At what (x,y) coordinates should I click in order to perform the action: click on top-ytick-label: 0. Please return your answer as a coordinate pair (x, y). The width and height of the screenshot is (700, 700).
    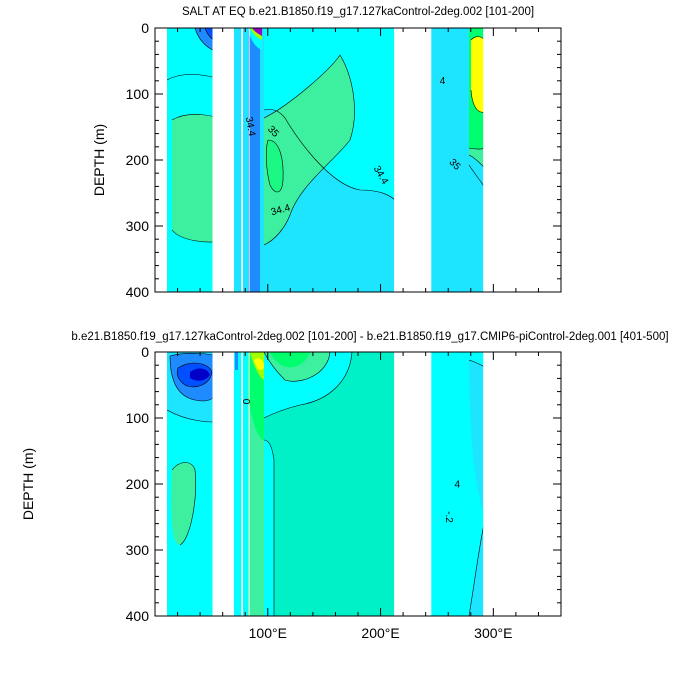
    Looking at the image, I should click on (145, 28).